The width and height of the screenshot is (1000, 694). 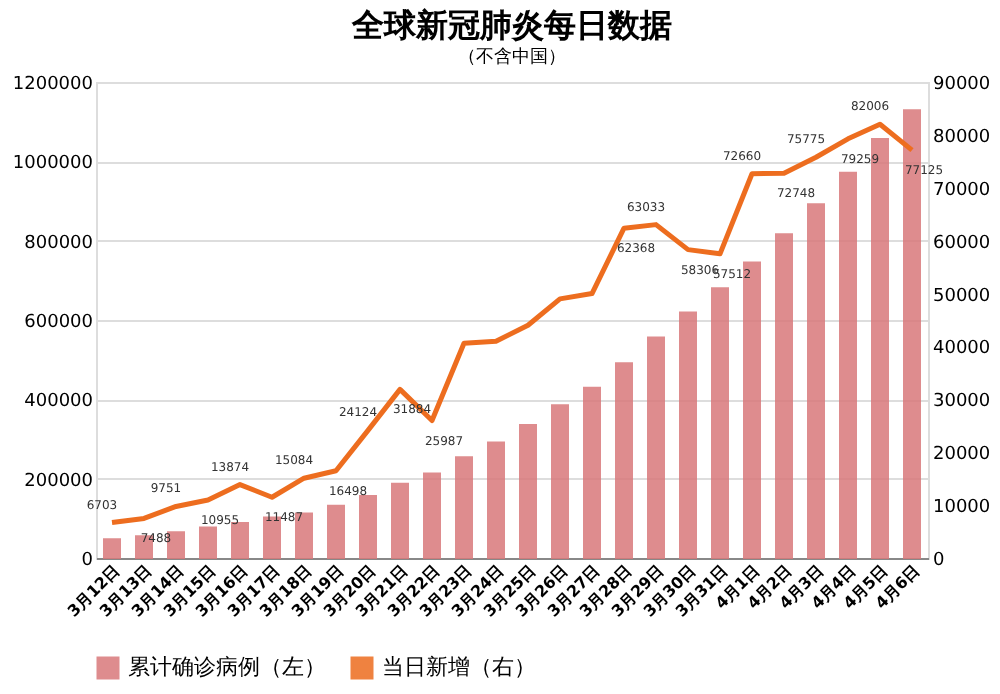 What do you see at coordinates (962, 296) in the screenshot?
I see `y2-tick-label: 50000` at bounding box center [962, 296].